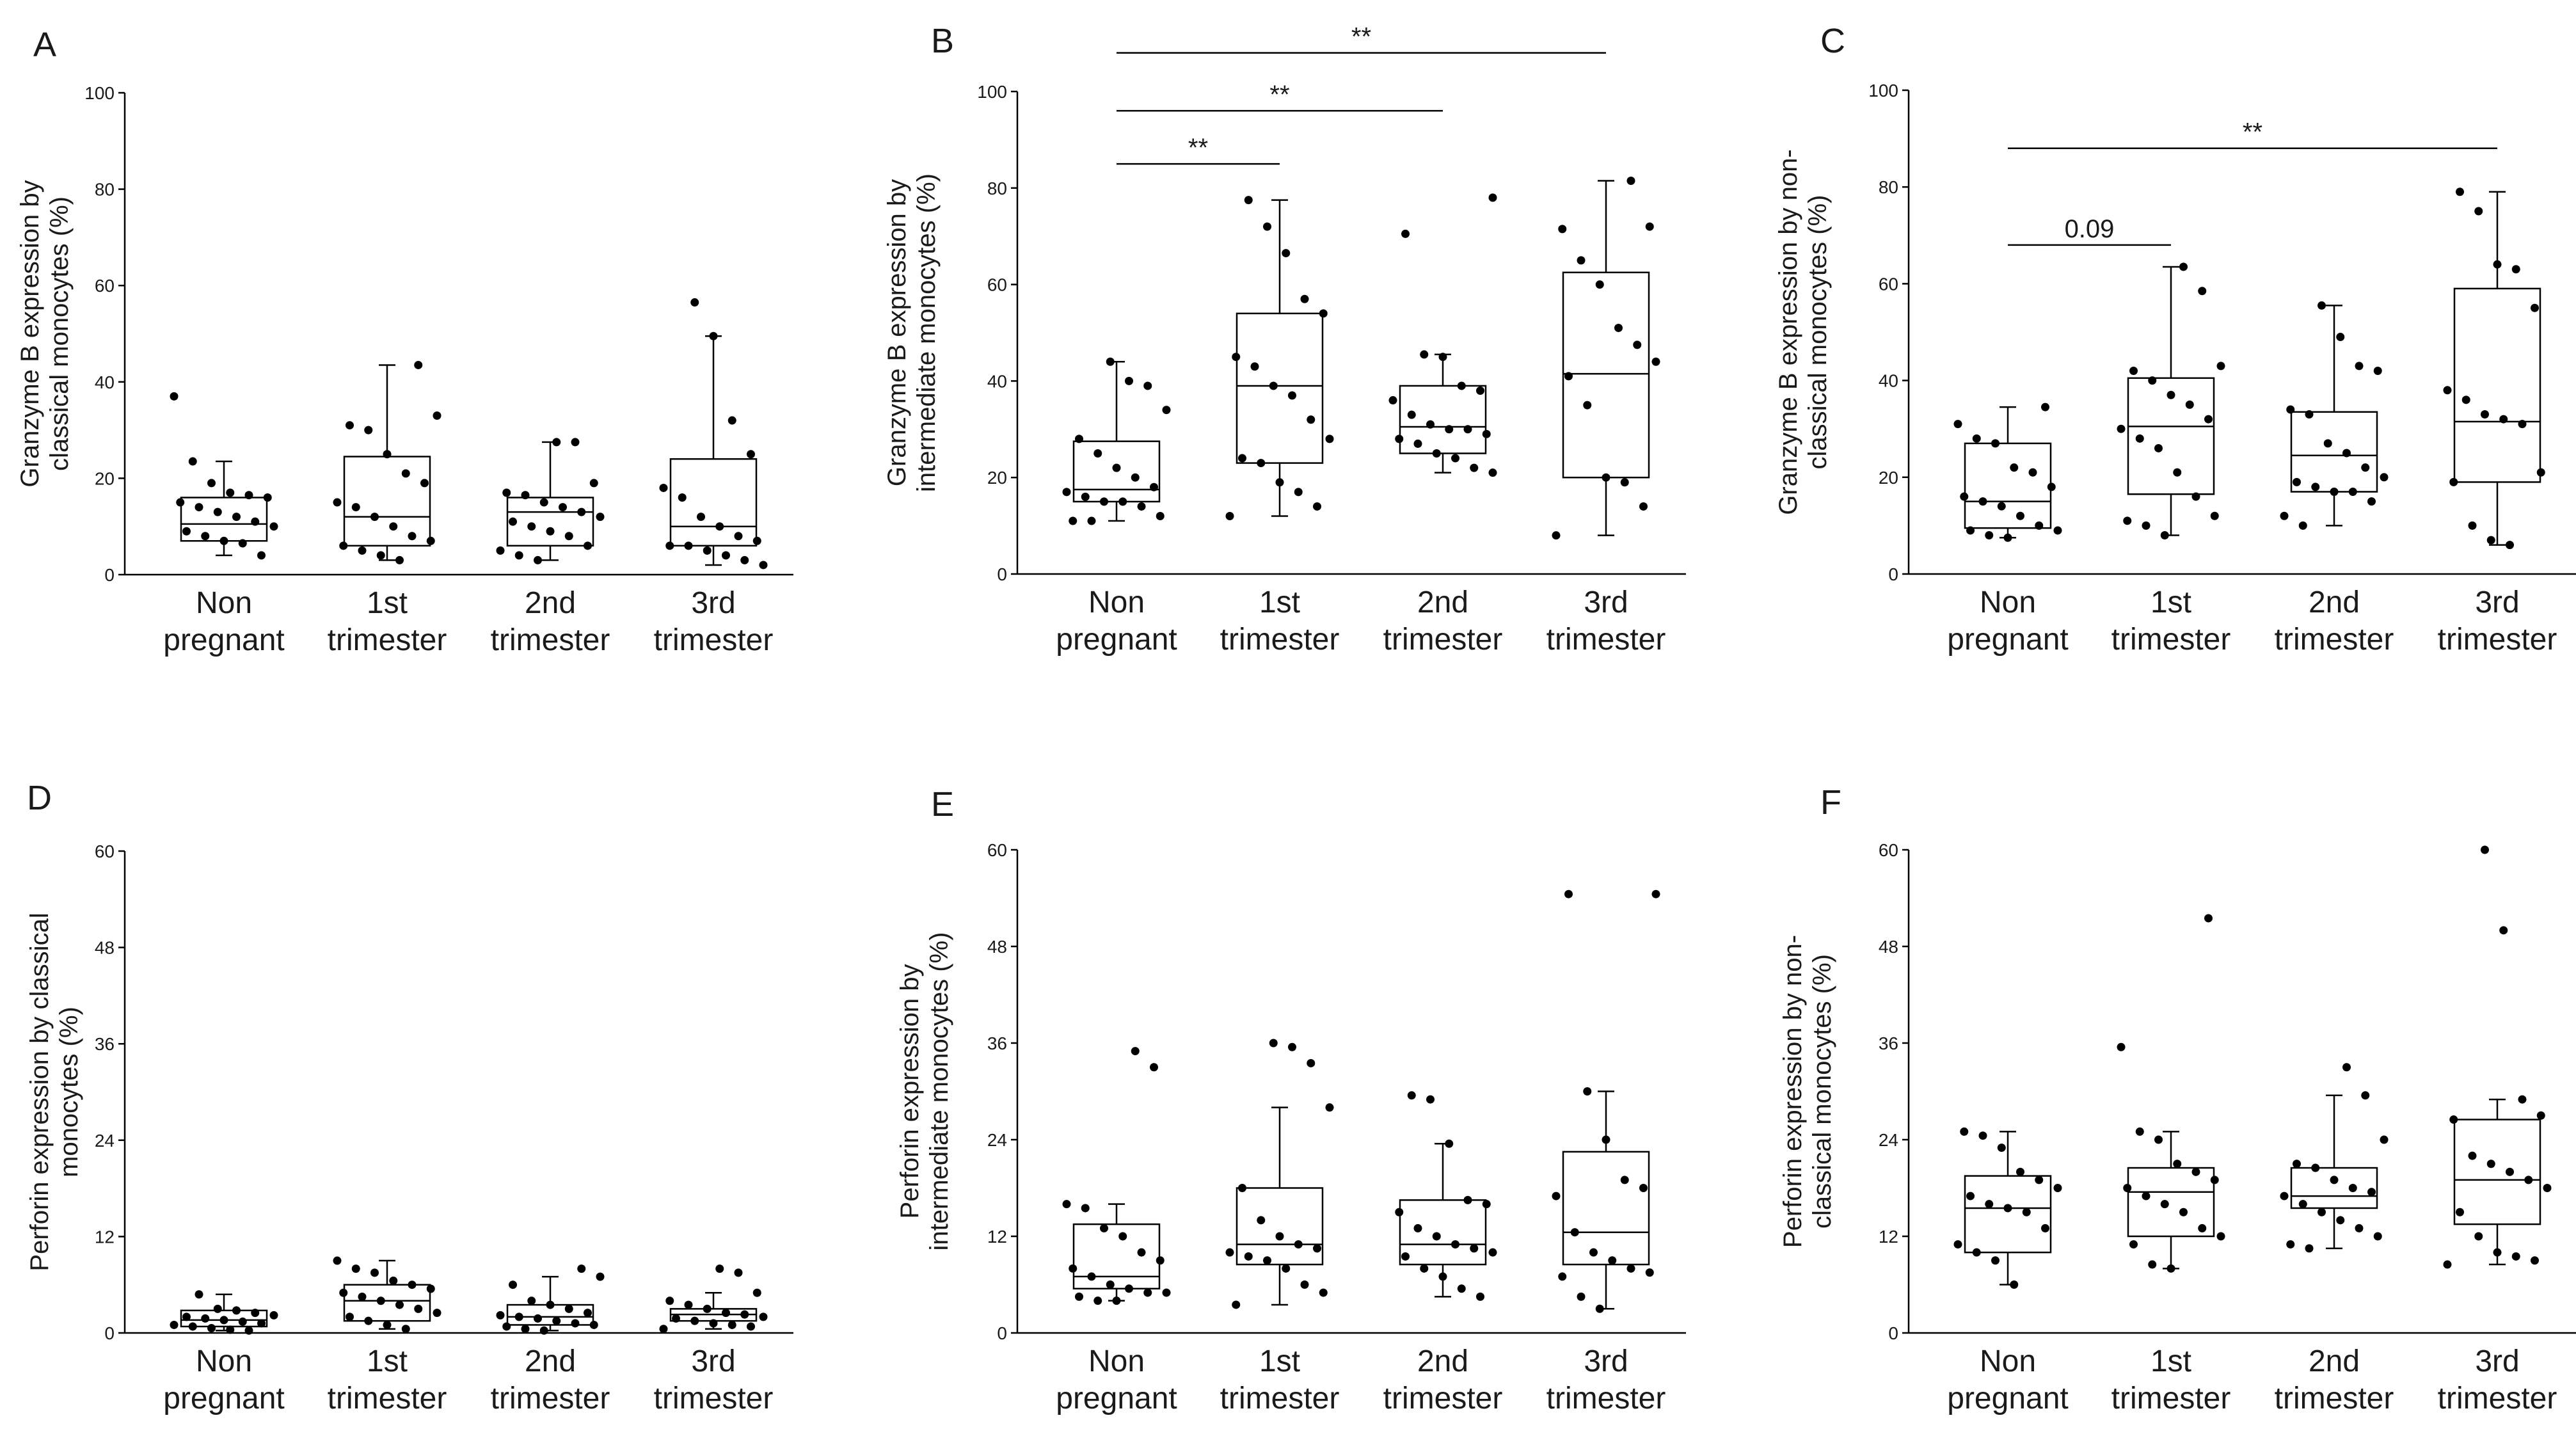  Describe the element at coordinates (1116, 1398) in the screenshot. I see `x-category-label-line: pregnant` at that location.